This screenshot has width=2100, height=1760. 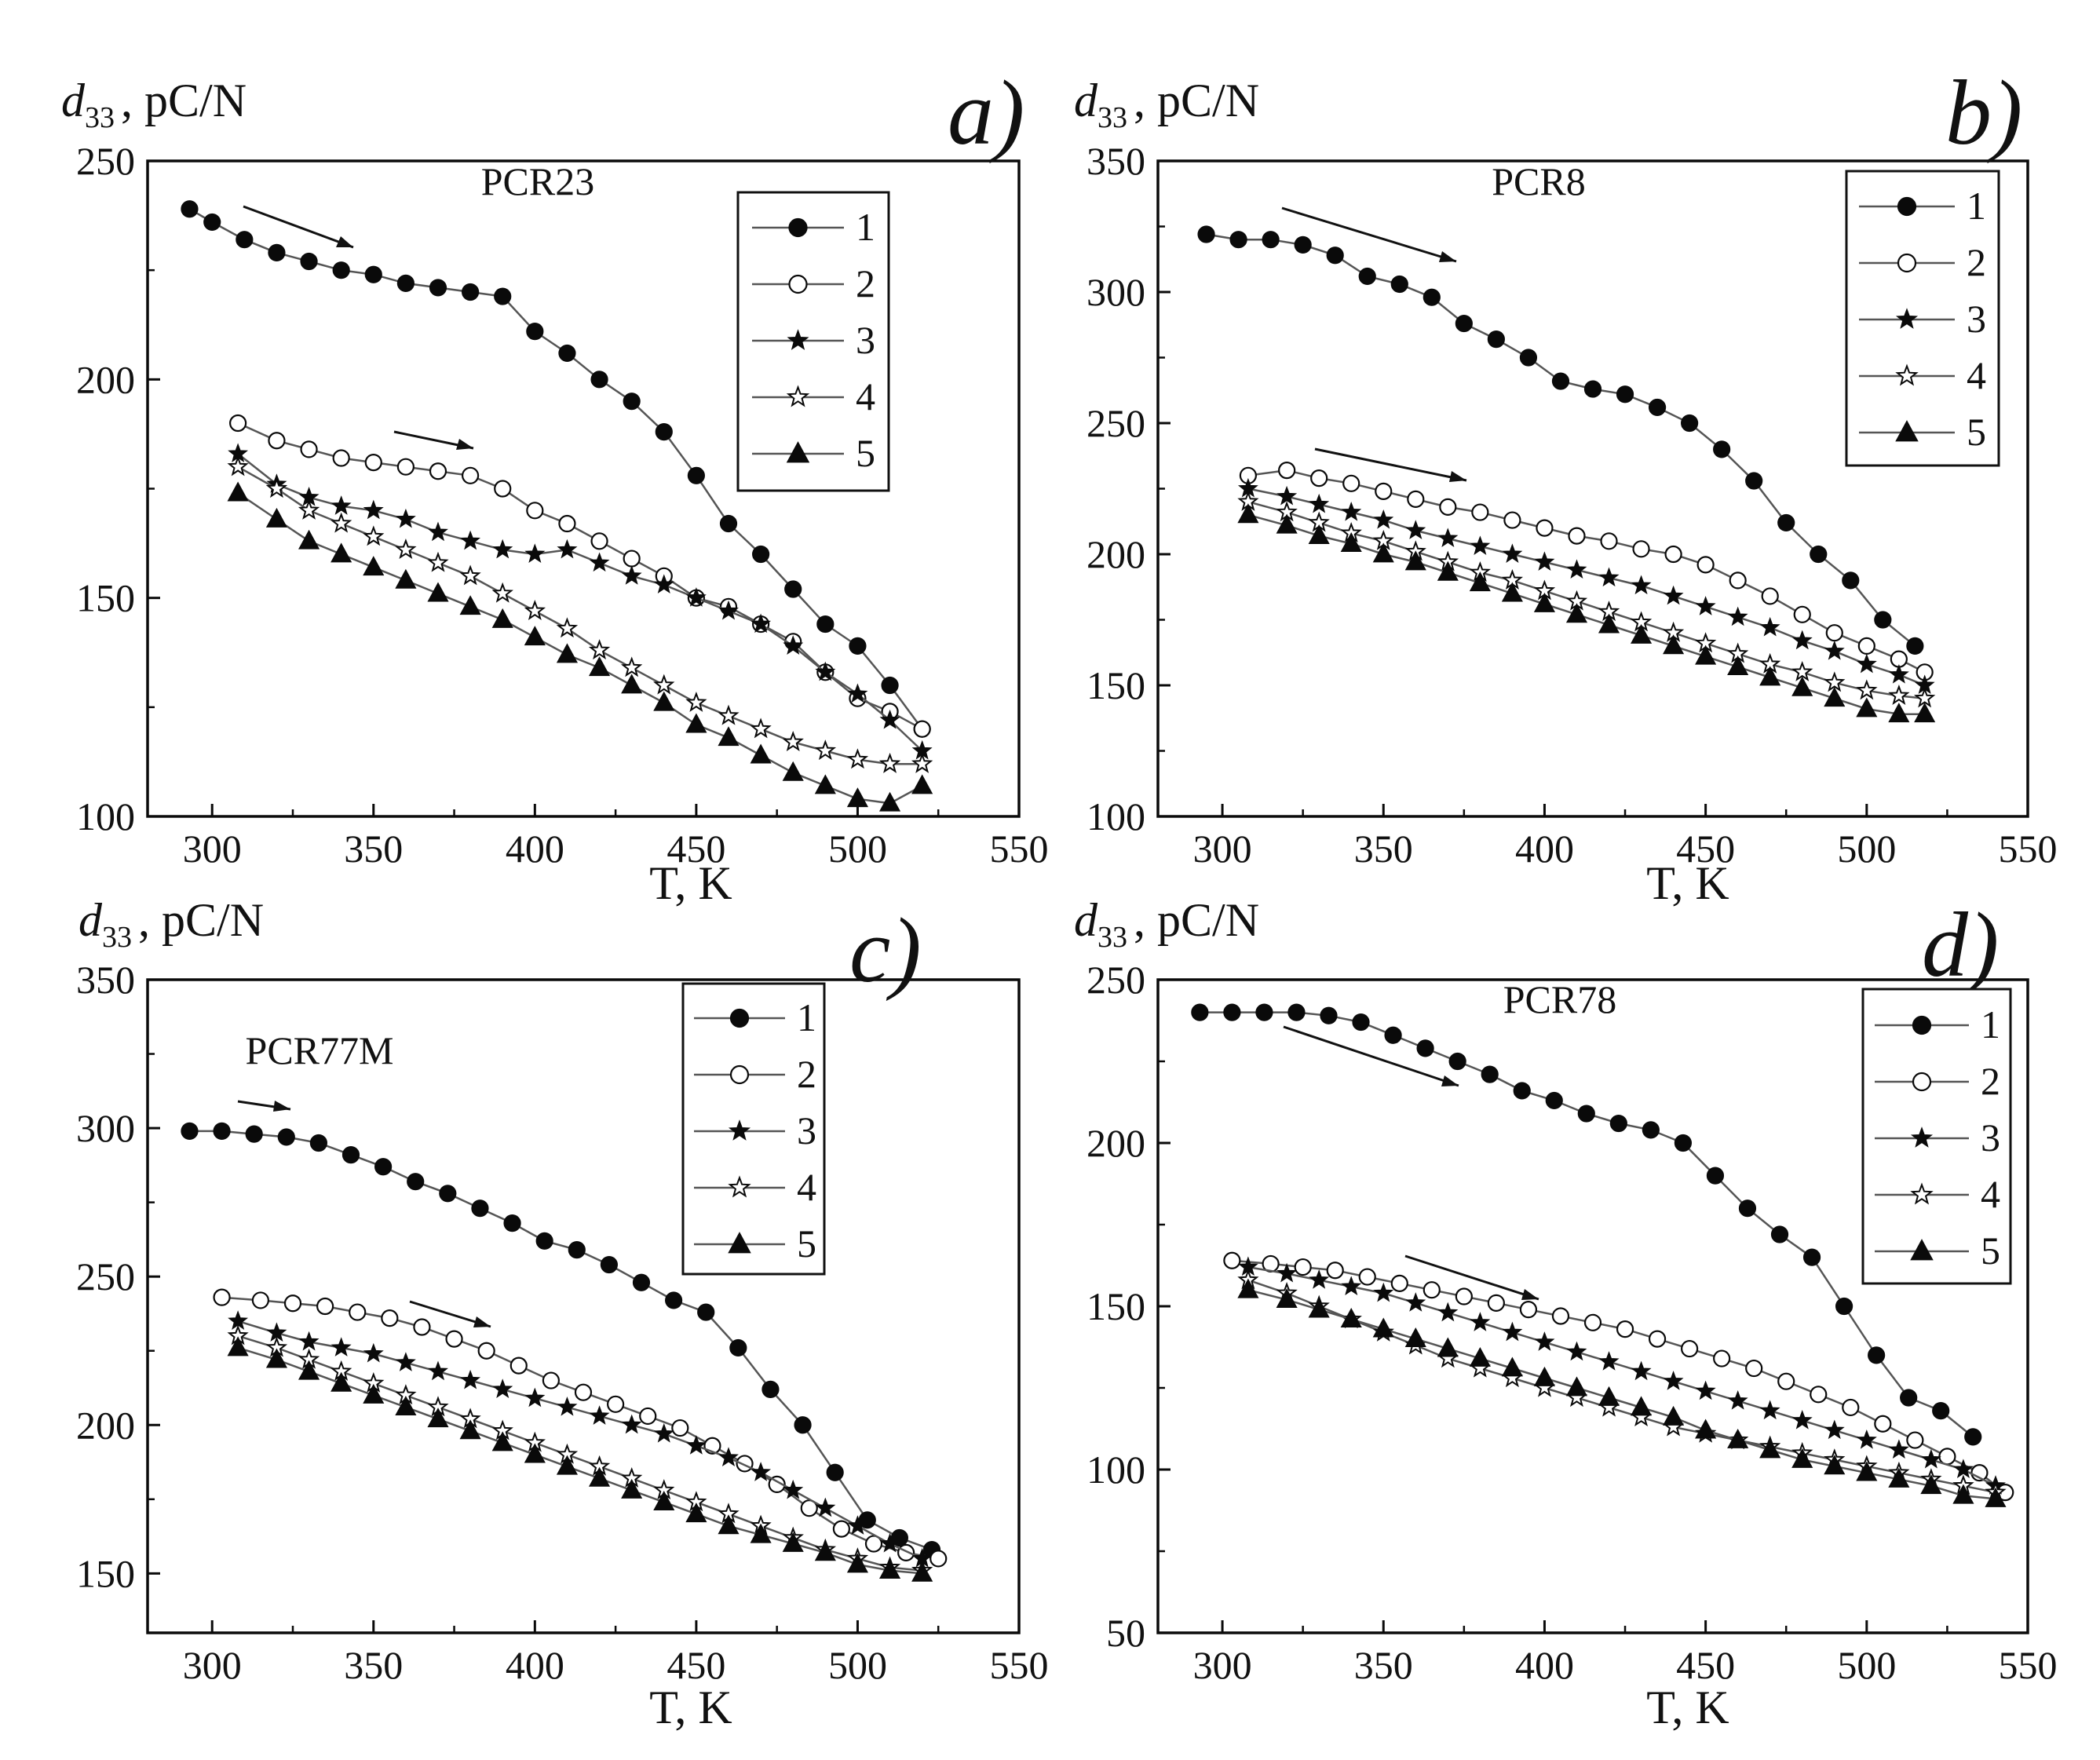 I want to click on series-4-panel-a, so click(x=580, y=614).